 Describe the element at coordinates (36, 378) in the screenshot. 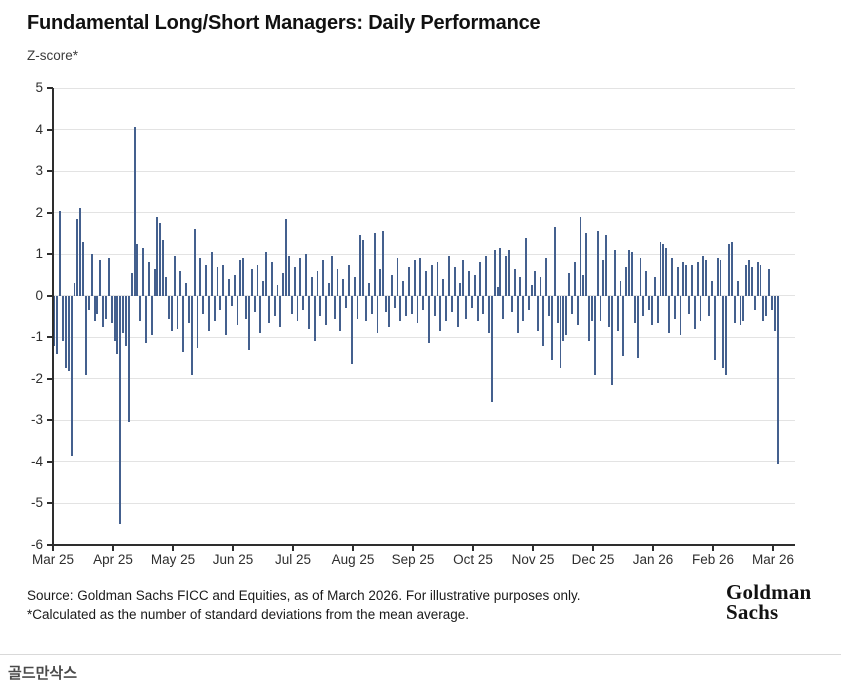

I see `y-tick-label: -2` at that location.